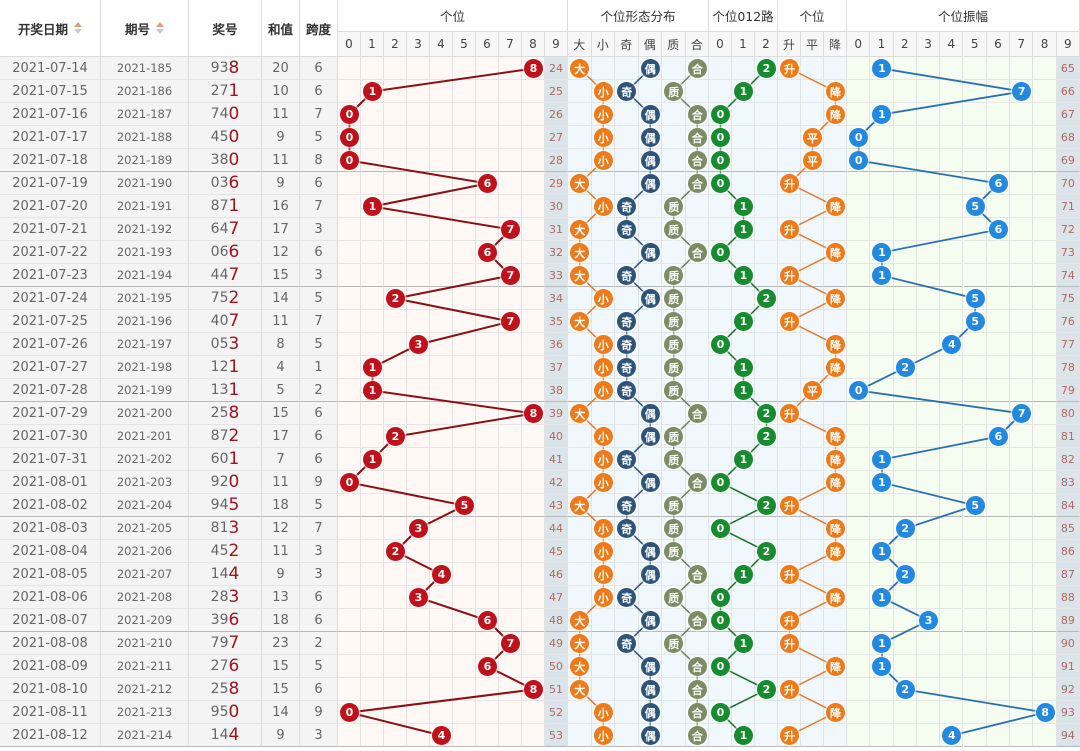 This screenshot has height=751, width=1080. I want to click on amp-cell-9: 75, so click(1068, 298).